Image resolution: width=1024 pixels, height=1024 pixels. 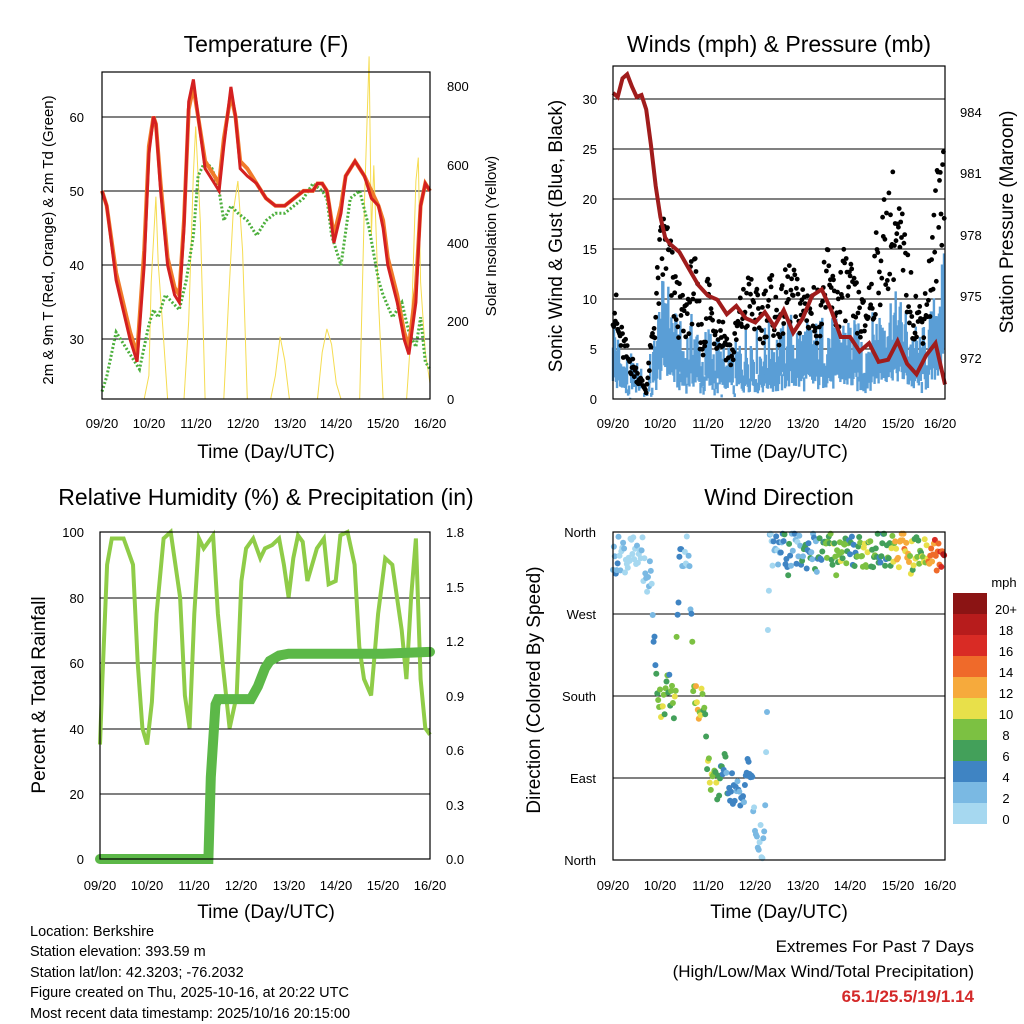 What do you see at coordinates (1006, 693) in the screenshot?
I see `legend-label: 12` at bounding box center [1006, 693].